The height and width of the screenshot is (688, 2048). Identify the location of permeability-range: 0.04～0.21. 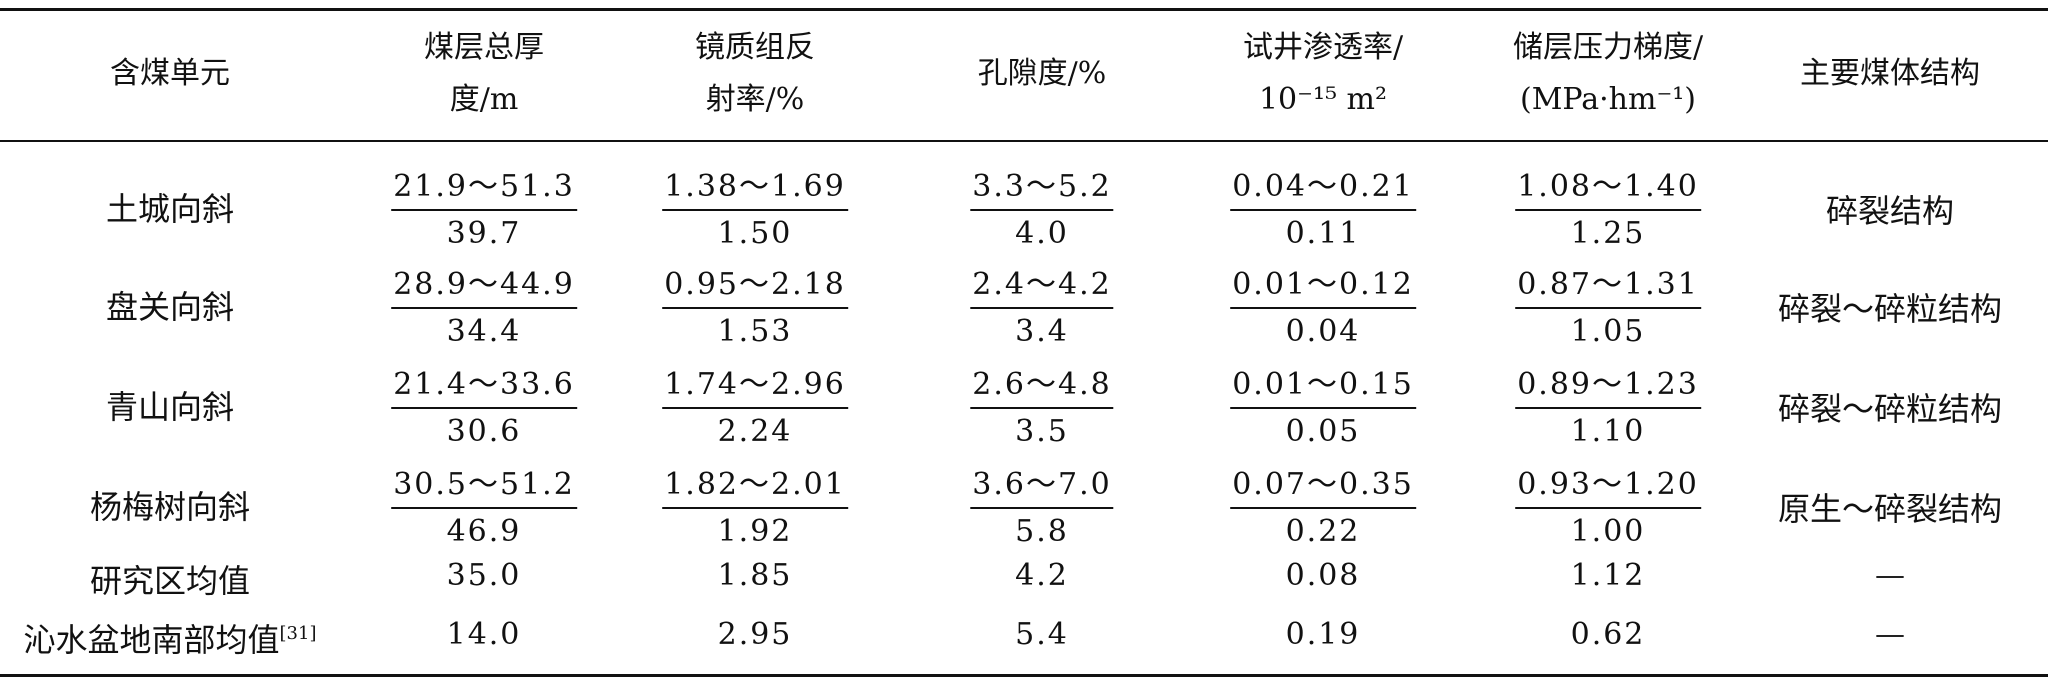
(1323, 189).